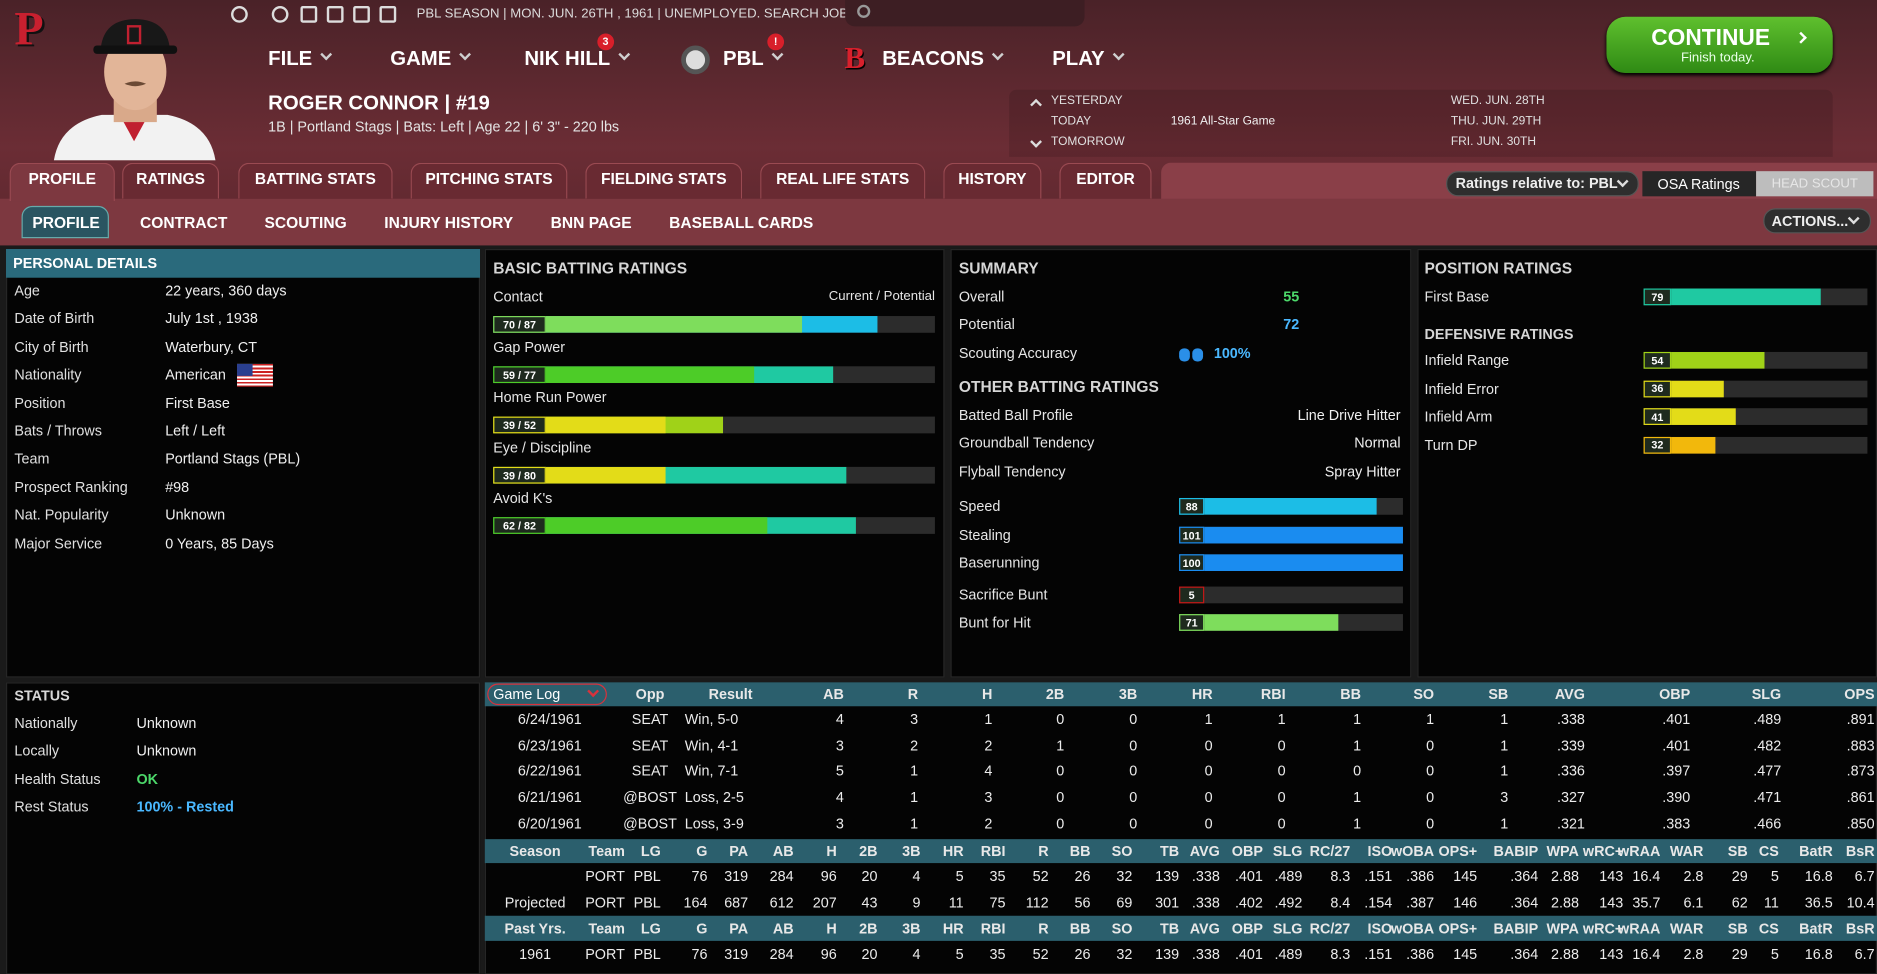 Image resolution: width=1877 pixels, height=974 pixels. What do you see at coordinates (1012, 471) in the screenshot?
I see `rating-label: Flyball Tendency` at bounding box center [1012, 471].